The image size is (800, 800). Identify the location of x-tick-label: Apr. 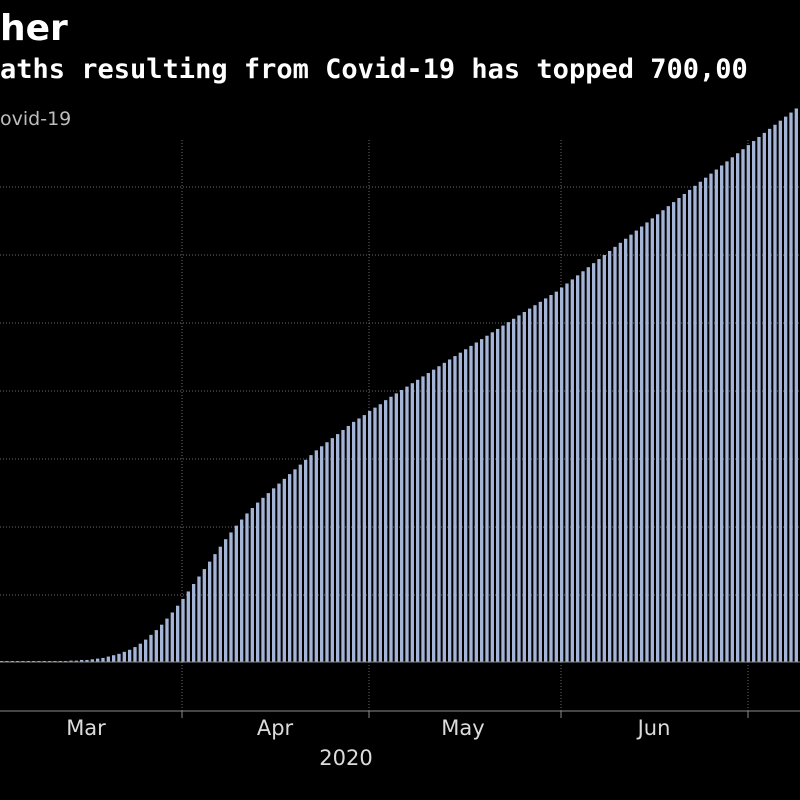
(275, 728).